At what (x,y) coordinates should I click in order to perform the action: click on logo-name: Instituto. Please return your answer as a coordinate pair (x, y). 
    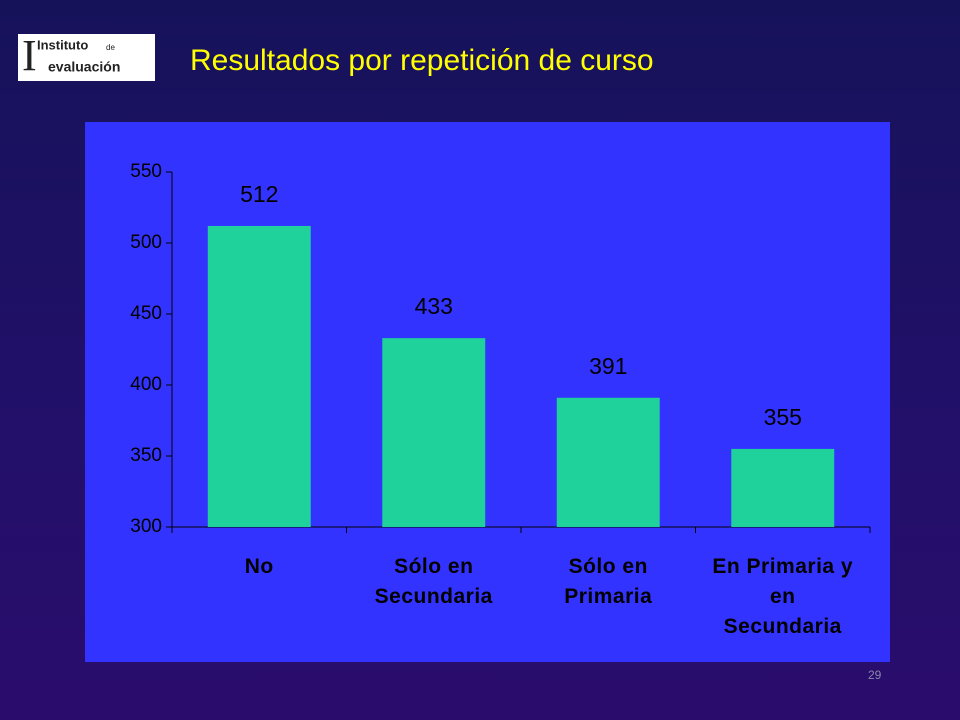
    Looking at the image, I should click on (62, 44).